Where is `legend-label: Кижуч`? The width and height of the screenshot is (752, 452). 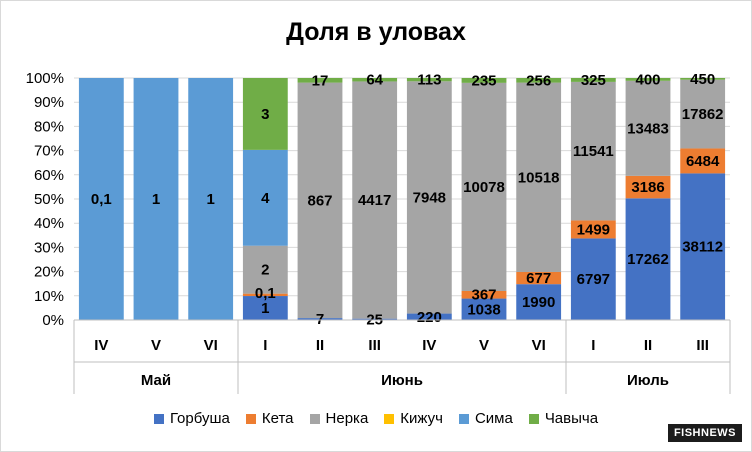
legend-label: Кижуч is located at coordinates (421, 418).